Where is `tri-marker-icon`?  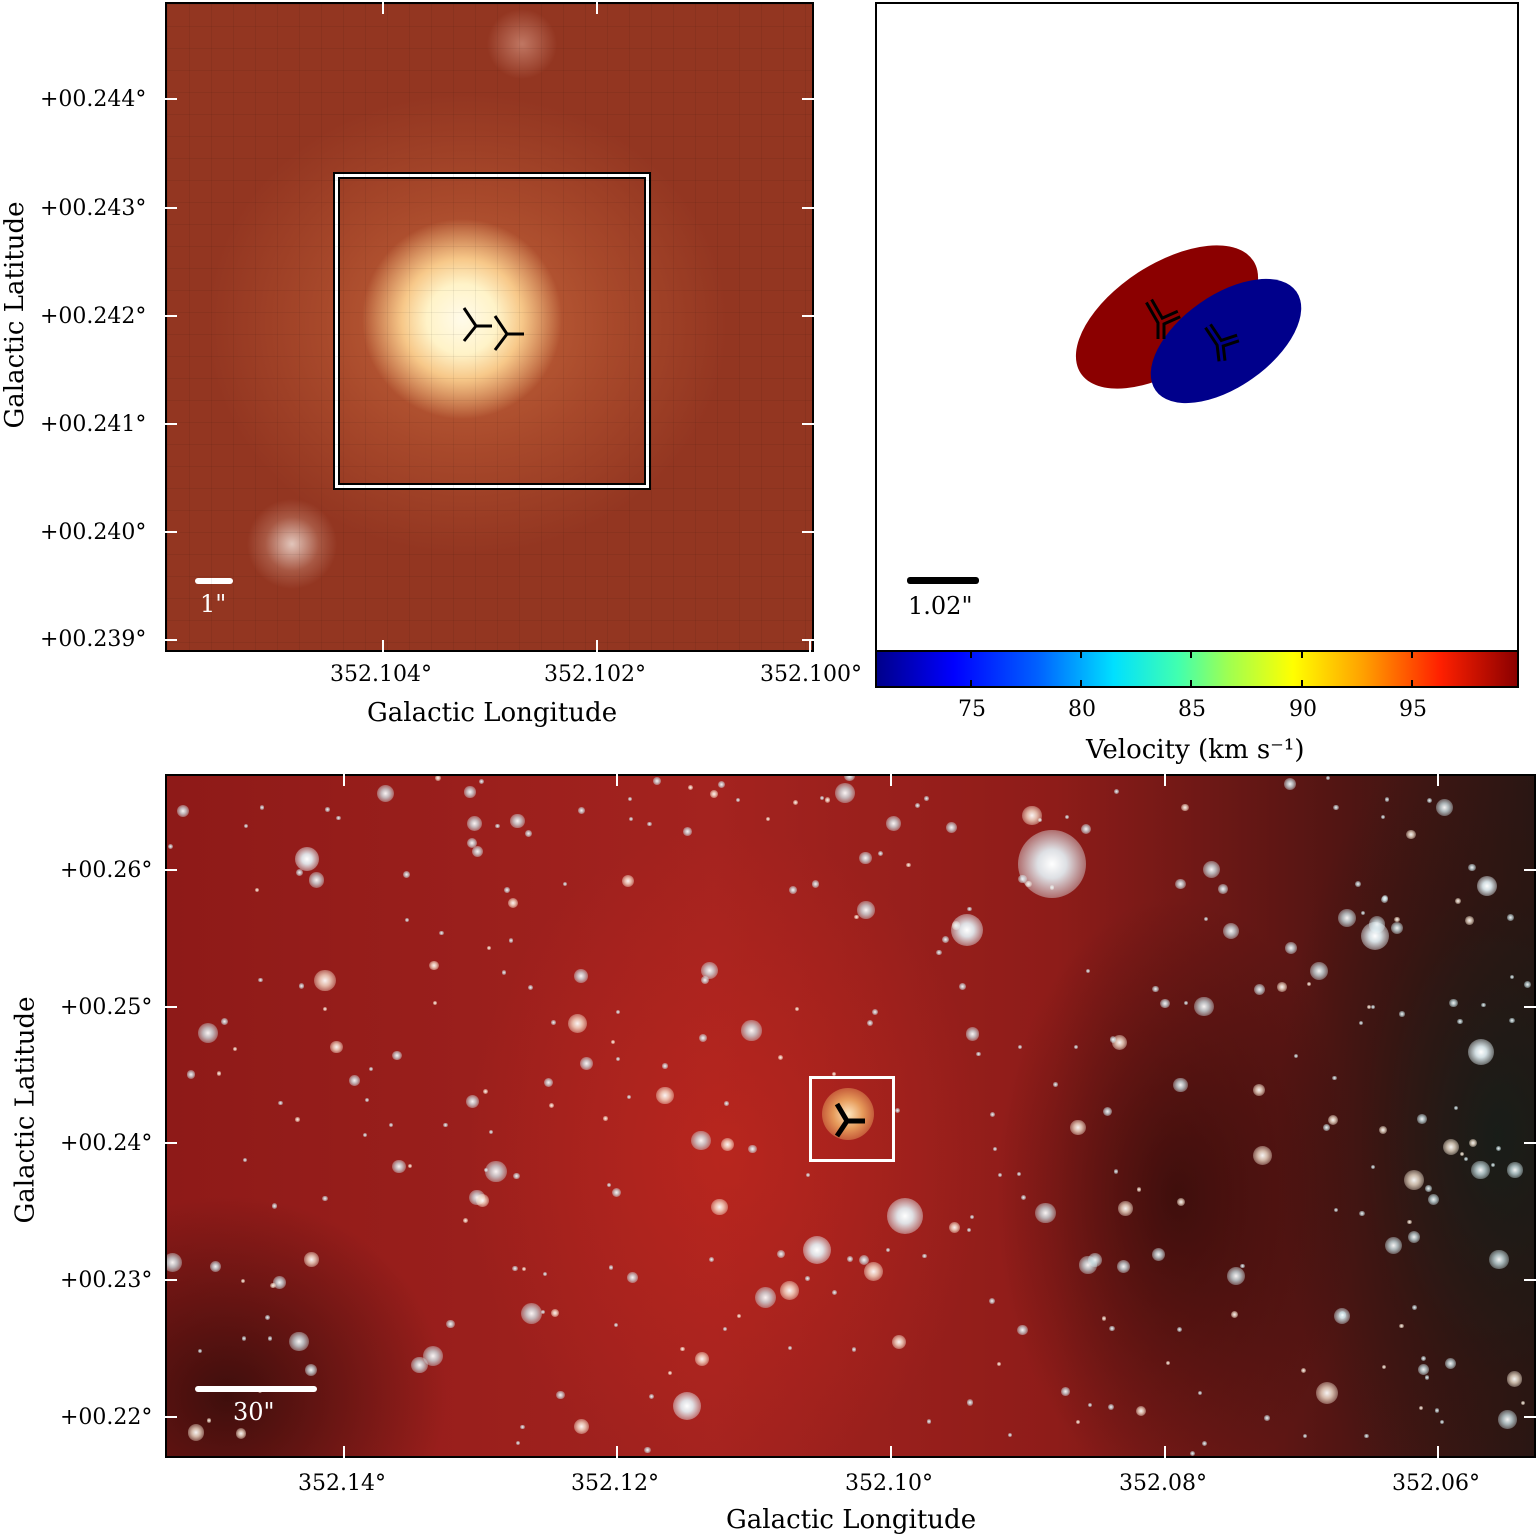
tri-marker-icon is located at coordinates (849, 1120).